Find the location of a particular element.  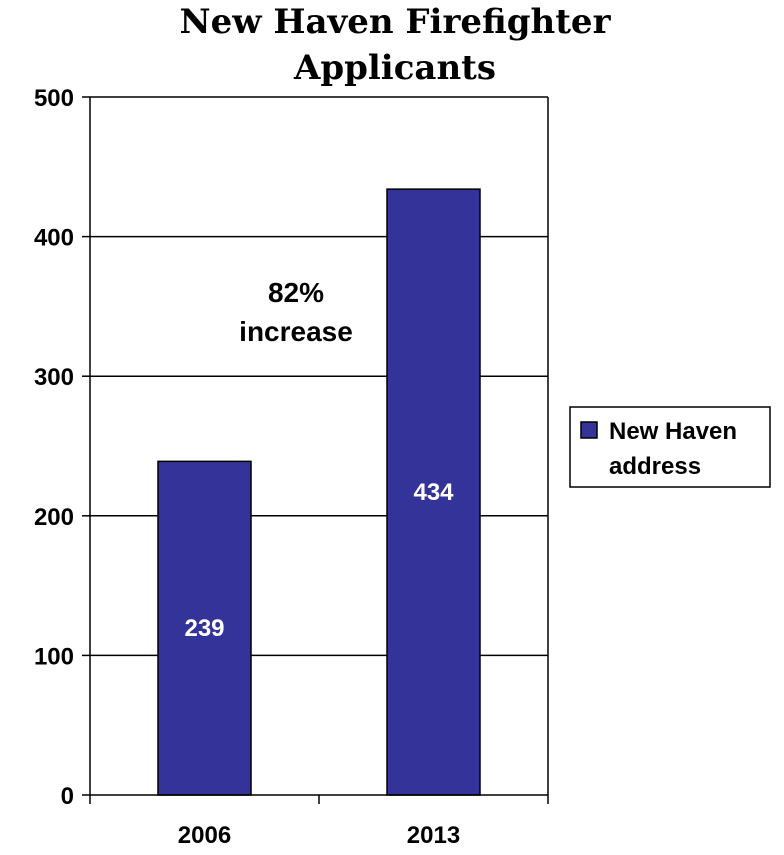

y-tick-label-400: 400 is located at coordinates (54, 238).